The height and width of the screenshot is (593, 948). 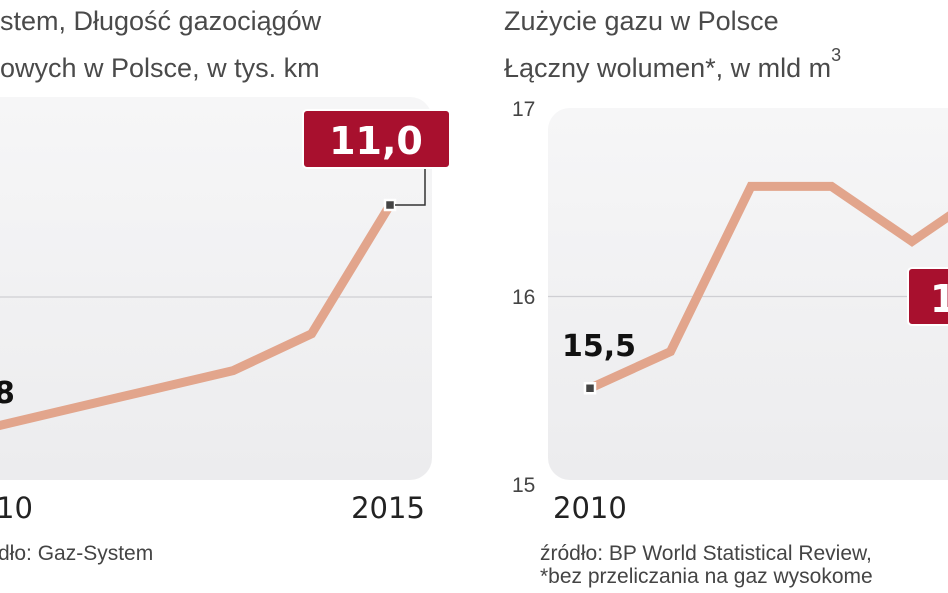 I want to click on right-source-line-2: *bez przeliczania na gaz wysokome, so click(x=706, y=576).